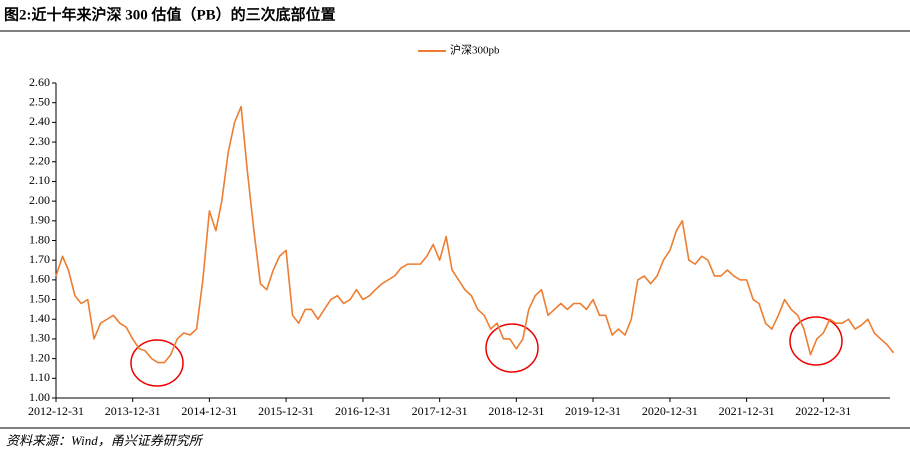 Image resolution: width=910 pixels, height=457 pixels. Describe the element at coordinates (39, 200) in the screenshot. I see `y-tick-label: 2.00` at that location.